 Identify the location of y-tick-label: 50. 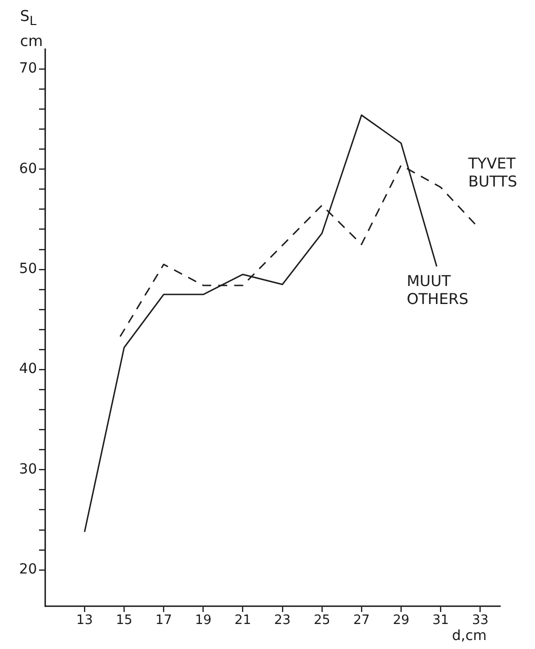
(28, 269).